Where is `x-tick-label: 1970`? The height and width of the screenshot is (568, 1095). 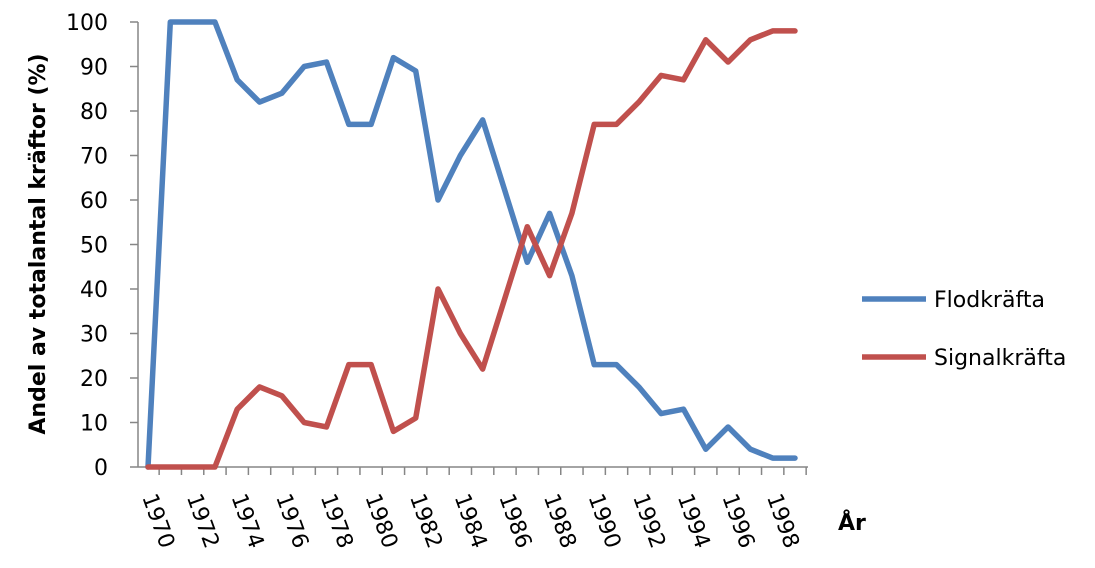
x-tick-label: 1970 is located at coordinates (157, 521).